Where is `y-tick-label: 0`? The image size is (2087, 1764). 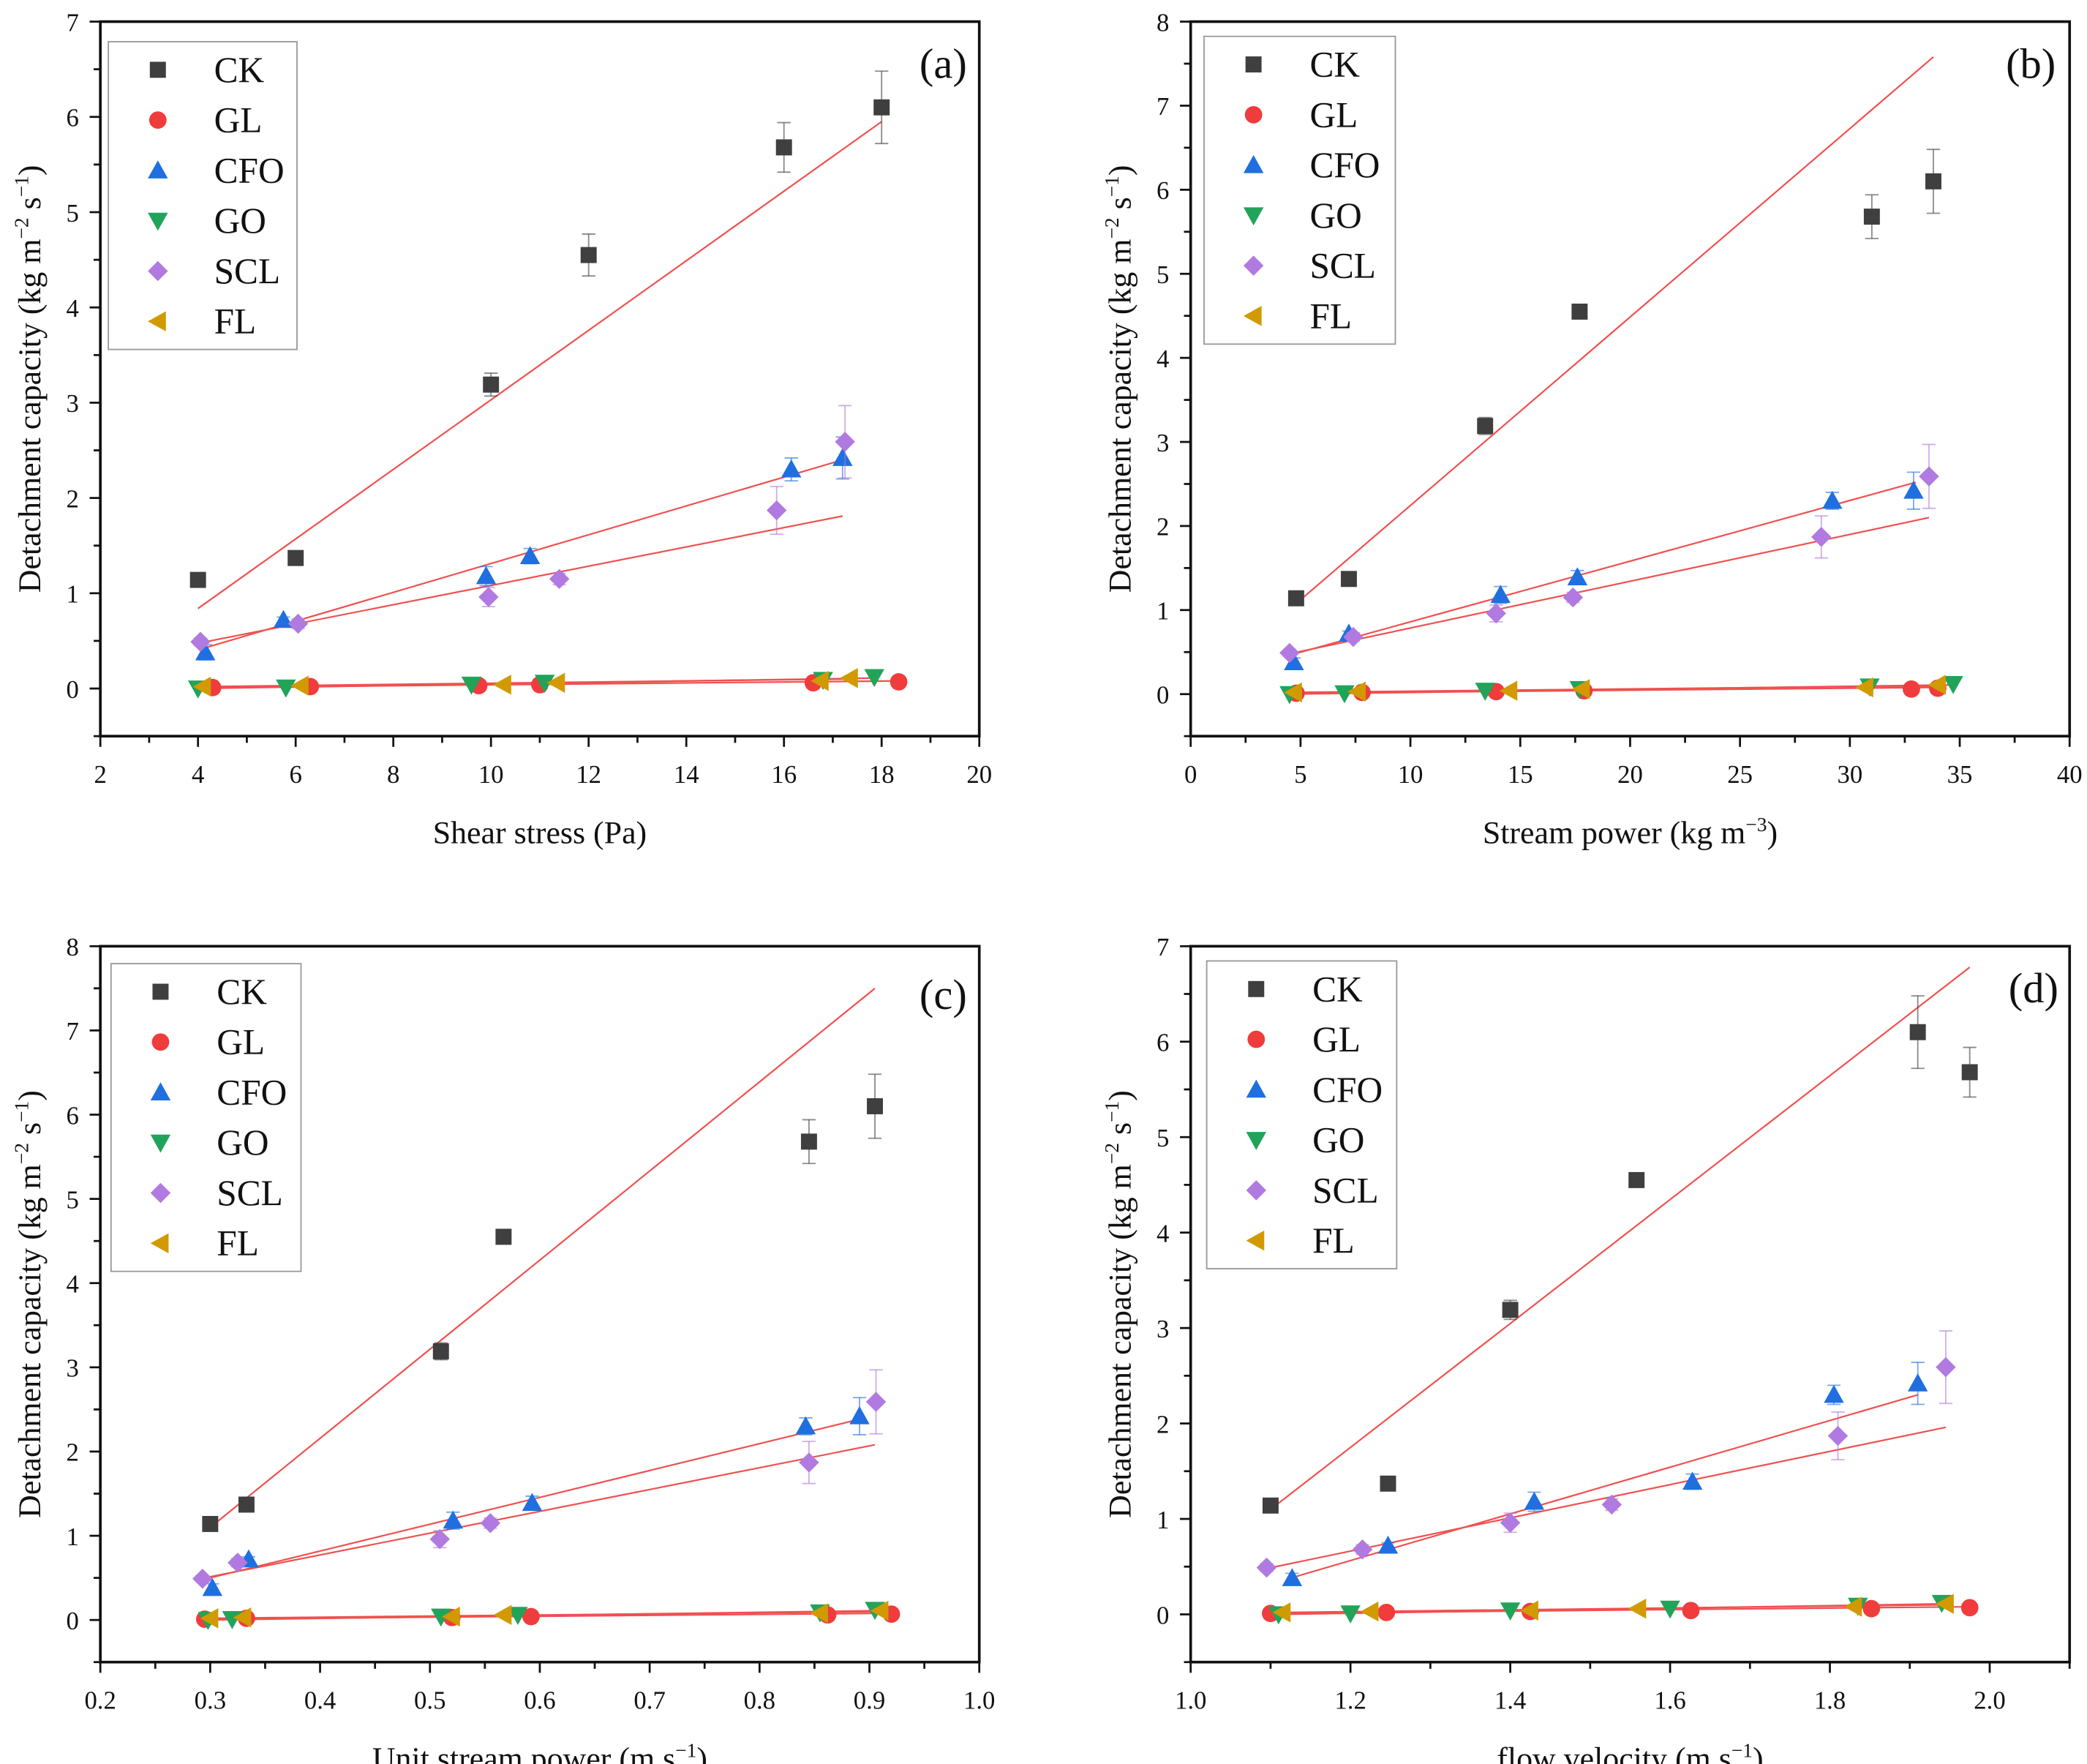
y-tick-label: 0 is located at coordinates (73, 690).